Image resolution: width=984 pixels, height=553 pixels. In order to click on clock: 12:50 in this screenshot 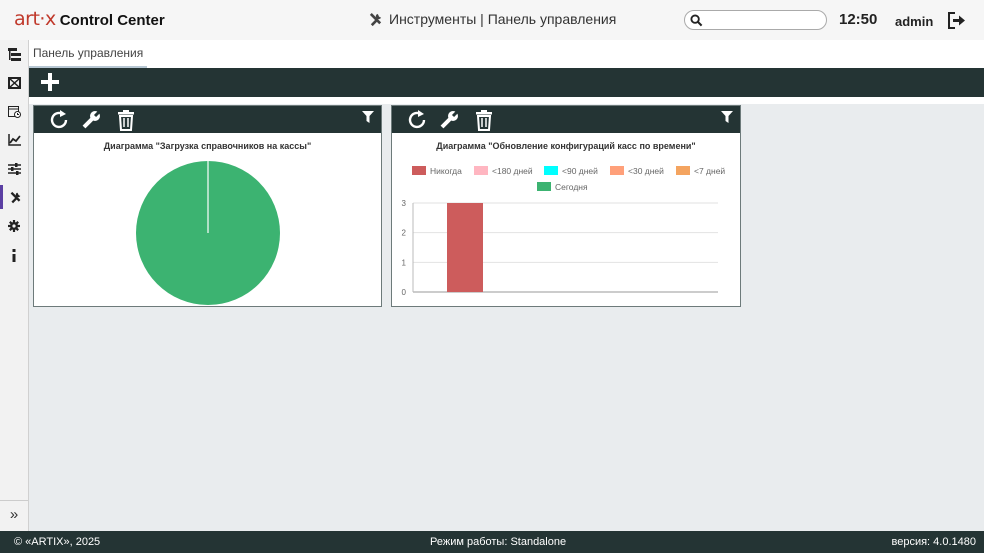, I will do `click(858, 19)`.